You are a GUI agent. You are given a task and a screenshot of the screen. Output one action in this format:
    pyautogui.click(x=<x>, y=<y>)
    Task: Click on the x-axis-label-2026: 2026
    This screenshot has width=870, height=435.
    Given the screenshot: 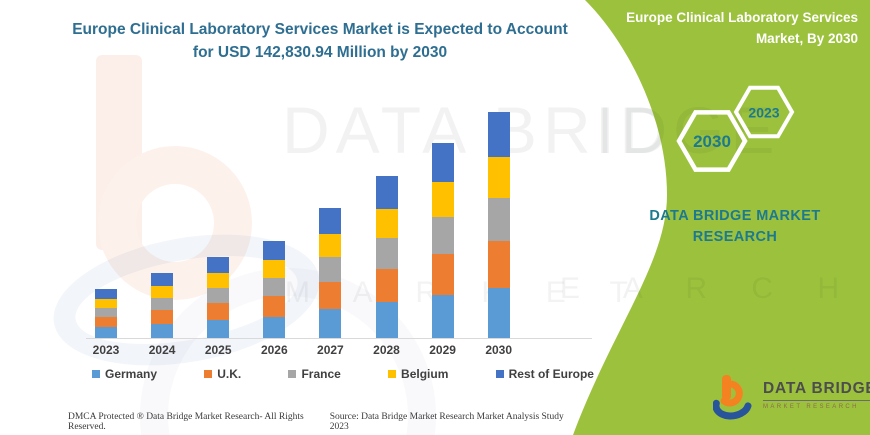 What is the action you would take?
    pyautogui.click(x=274, y=350)
    